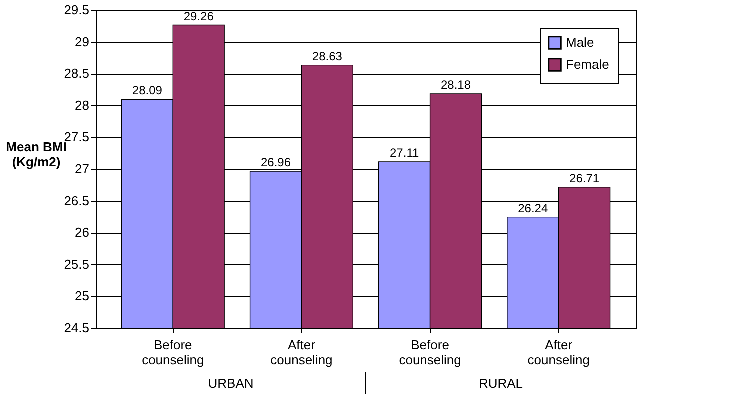  What do you see at coordinates (456, 85) in the screenshot?
I see `data-label: 28.18` at bounding box center [456, 85].